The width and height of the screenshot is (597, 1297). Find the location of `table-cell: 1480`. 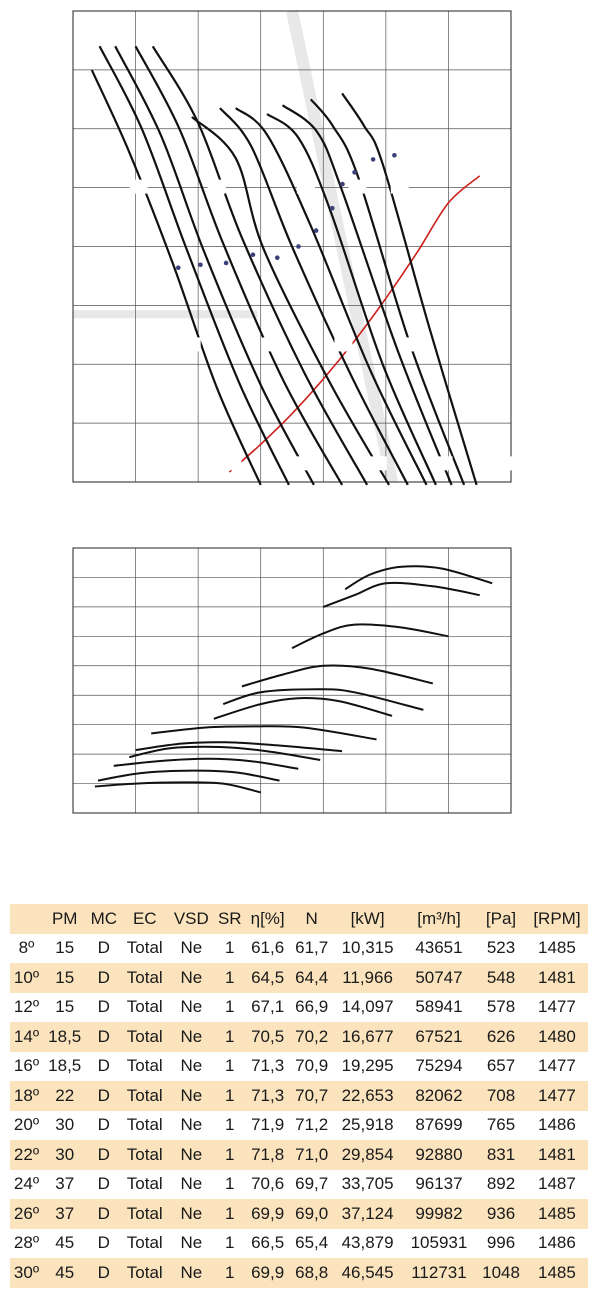

table-cell: 1480 is located at coordinates (556, 1037).